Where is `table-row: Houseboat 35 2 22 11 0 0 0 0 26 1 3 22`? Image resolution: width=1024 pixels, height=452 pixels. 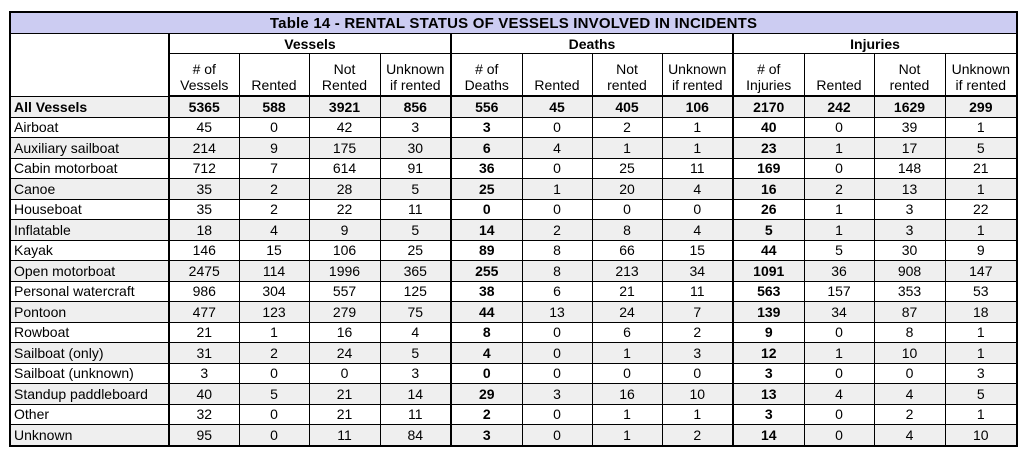 table-row: Houseboat 35 2 22 11 0 0 0 0 26 1 3 22 is located at coordinates (513, 209).